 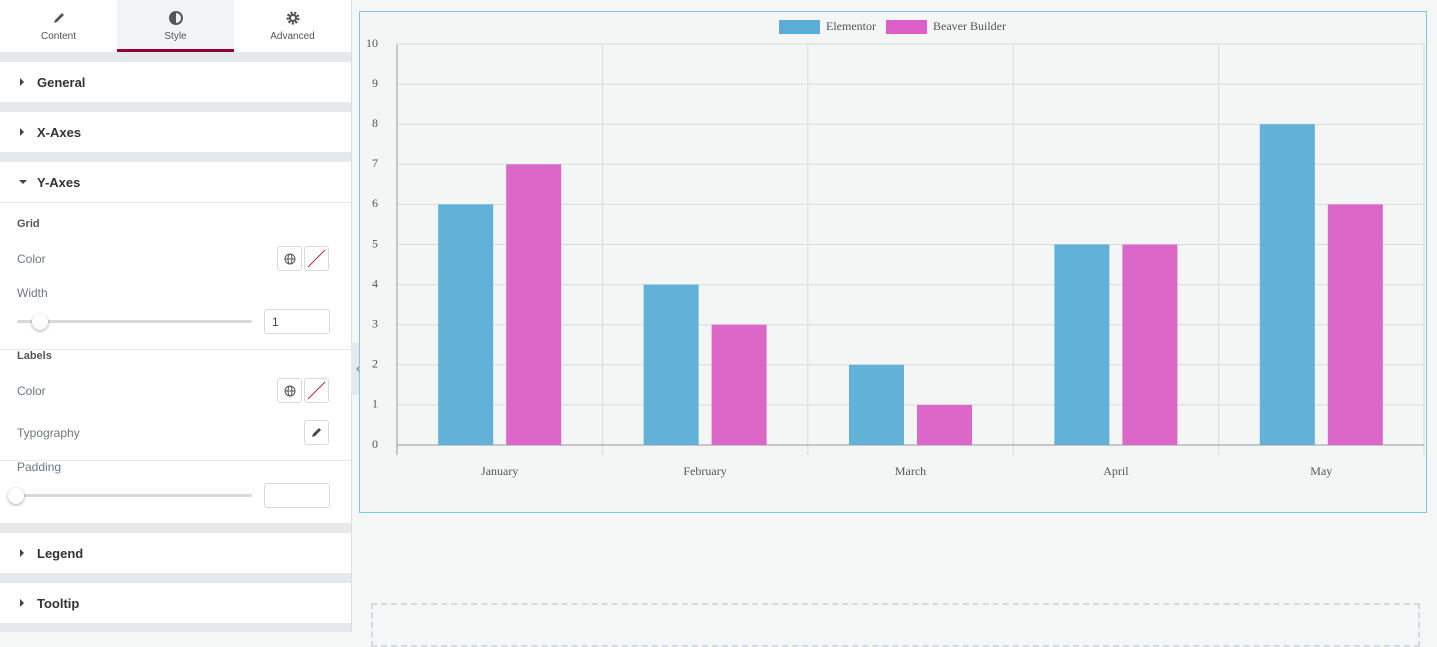 What do you see at coordinates (375, 203) in the screenshot?
I see `y-tick-label: 6` at bounding box center [375, 203].